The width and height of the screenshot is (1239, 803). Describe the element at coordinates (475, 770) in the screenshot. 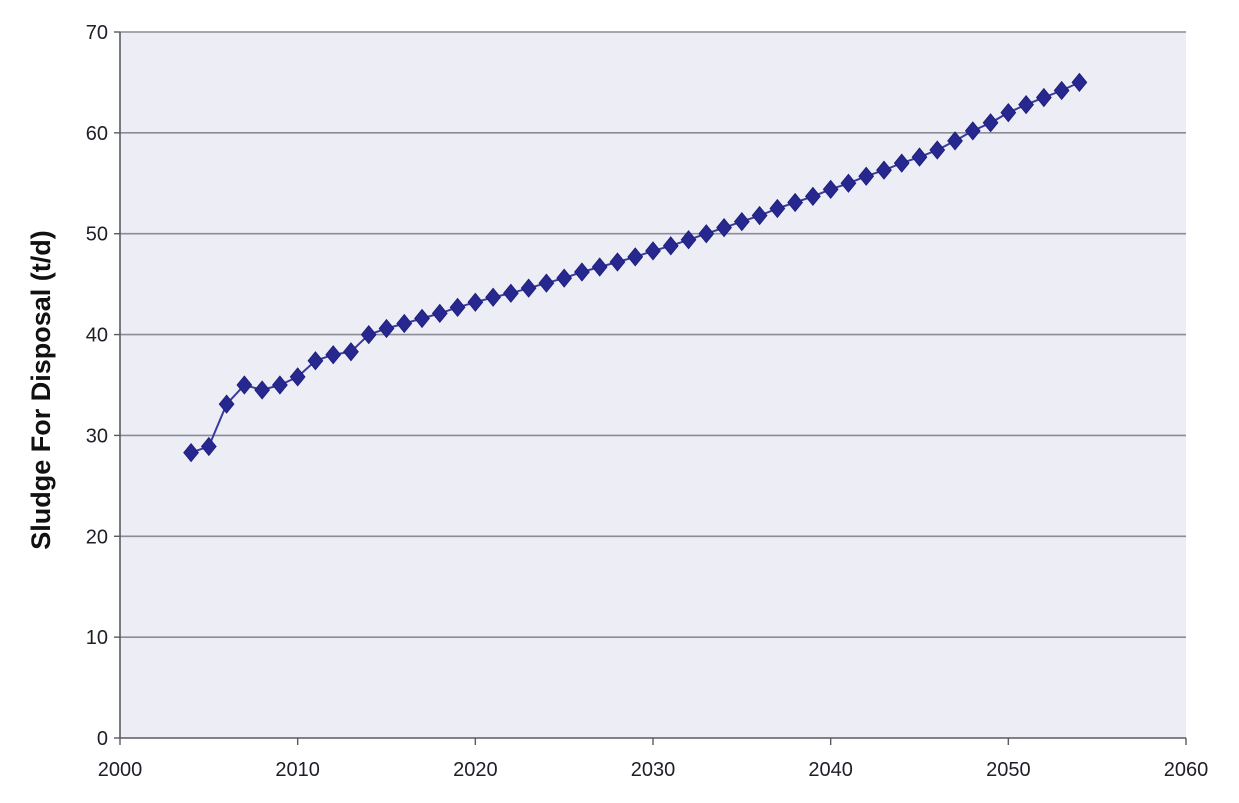

I see `x-tick-label: 2020` at that location.